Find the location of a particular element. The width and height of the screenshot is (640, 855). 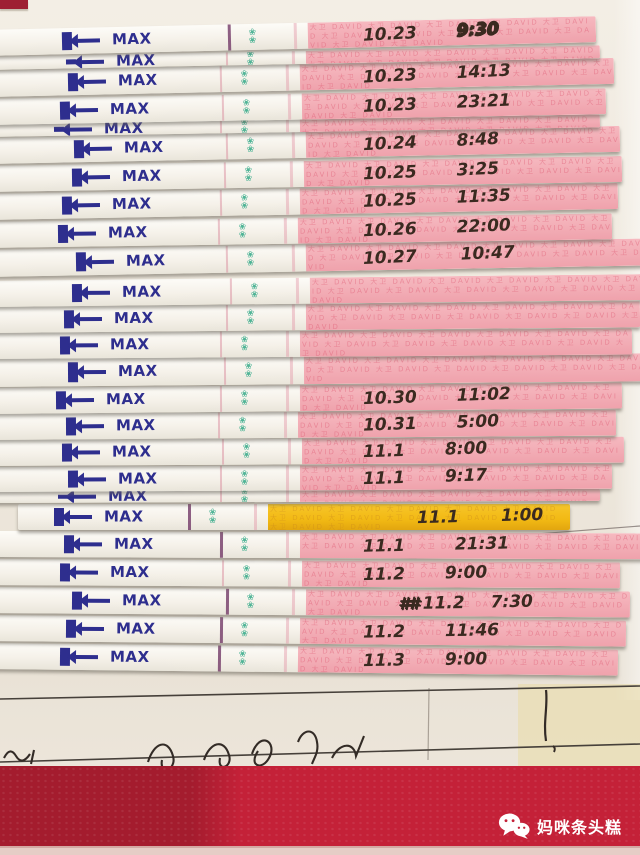

note-time: 11:02 is located at coordinates (484, 395).